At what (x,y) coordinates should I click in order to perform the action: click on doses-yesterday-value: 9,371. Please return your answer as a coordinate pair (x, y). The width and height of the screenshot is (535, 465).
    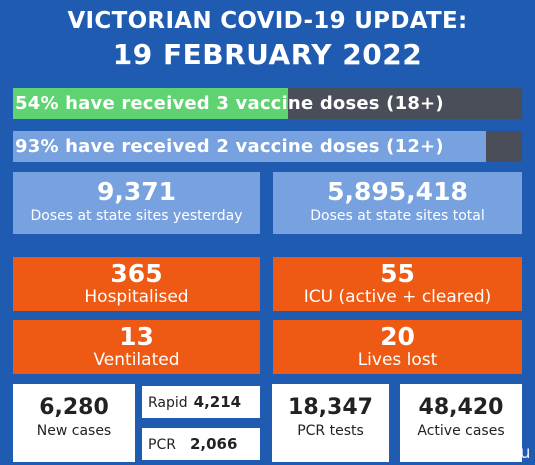
    Looking at the image, I should click on (136, 191).